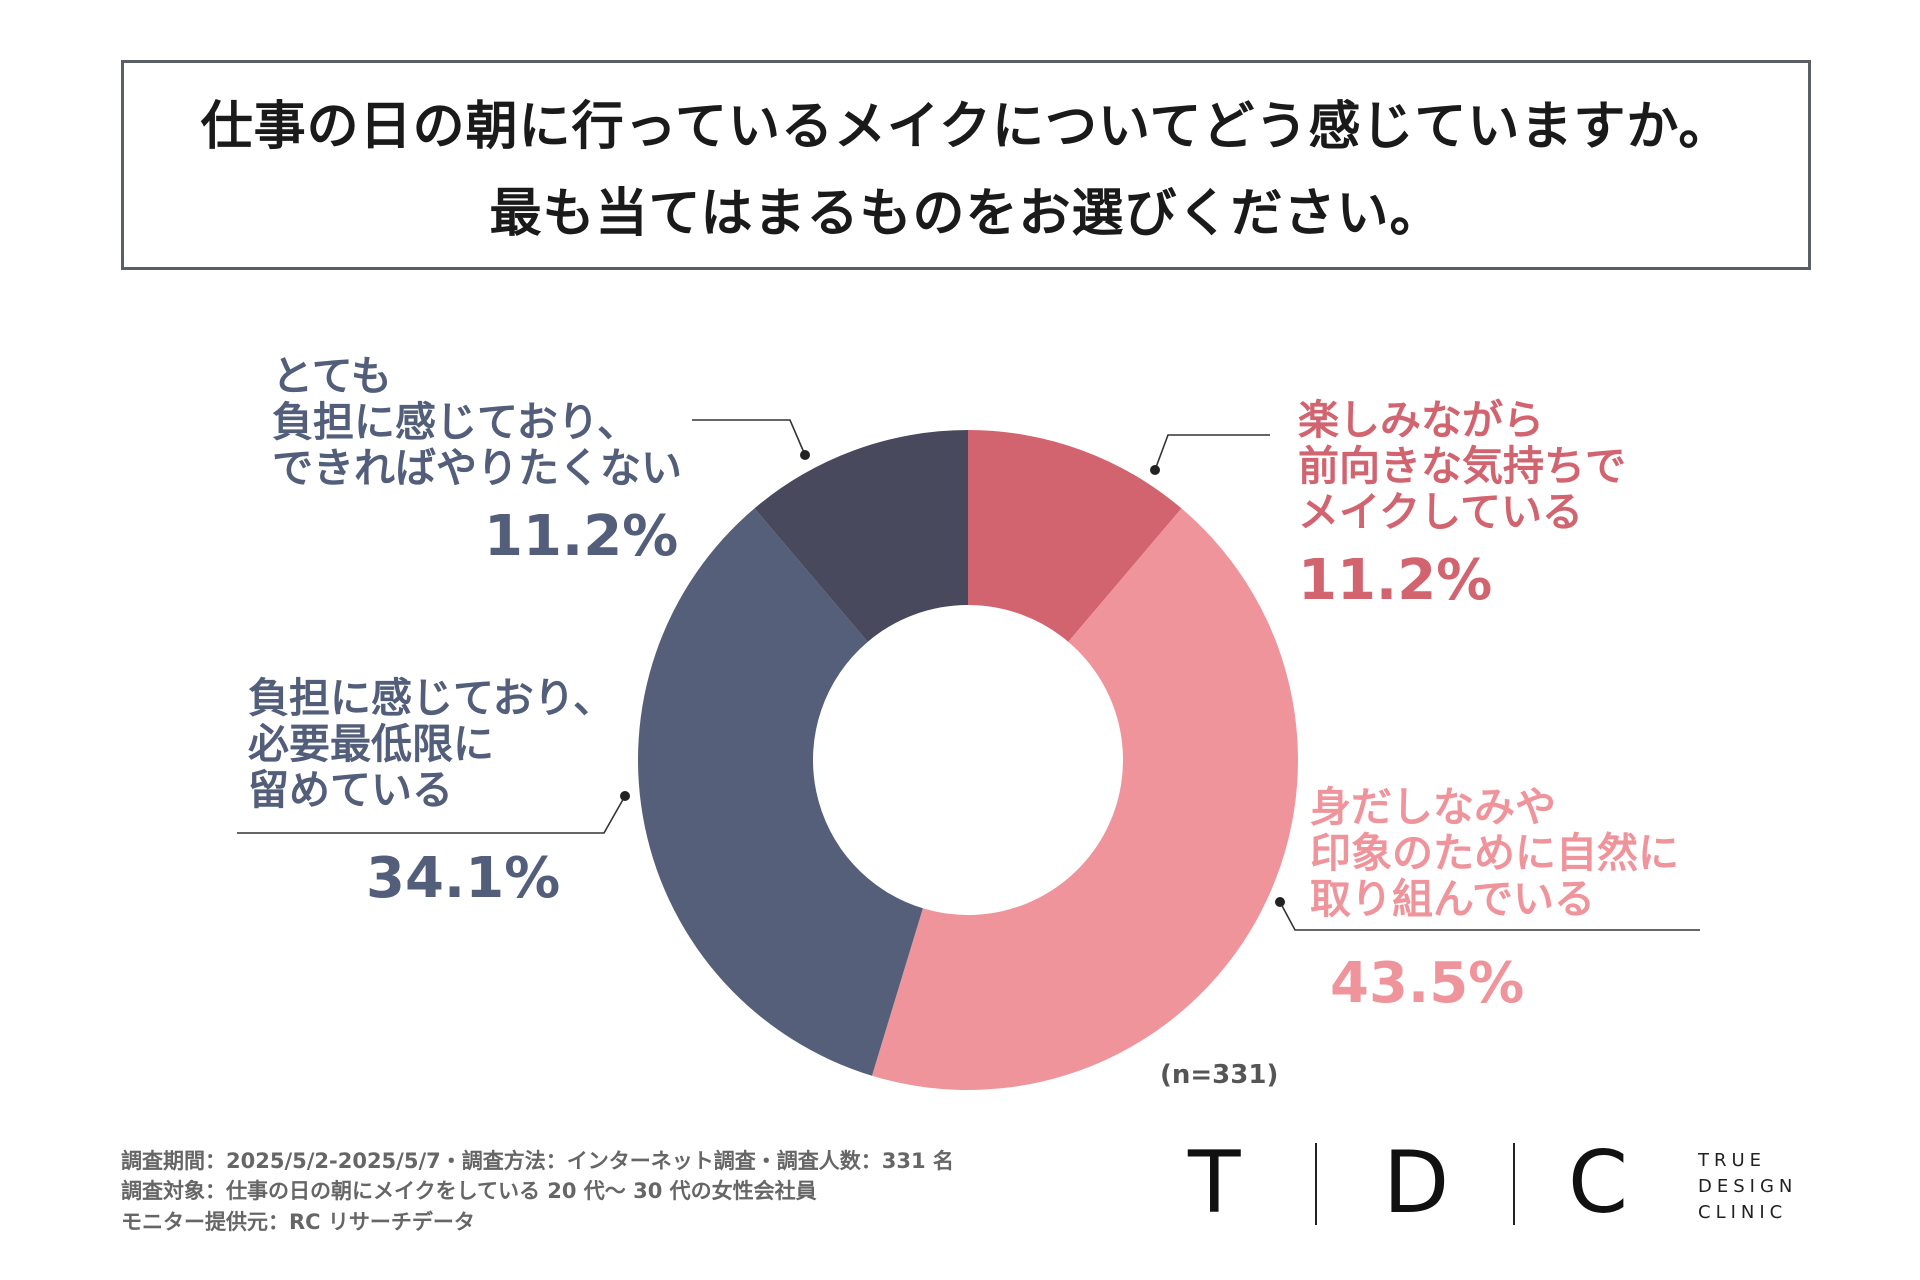 This screenshot has width=1920, height=1280. I want to click on slice-label-line: とても, so click(332, 376).